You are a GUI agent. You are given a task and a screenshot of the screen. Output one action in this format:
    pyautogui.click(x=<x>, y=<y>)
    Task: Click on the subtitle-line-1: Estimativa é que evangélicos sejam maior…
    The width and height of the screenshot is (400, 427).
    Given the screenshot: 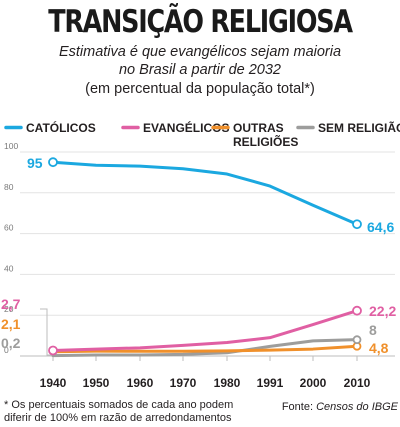 What is the action you would take?
    pyautogui.click(x=200, y=52)
    